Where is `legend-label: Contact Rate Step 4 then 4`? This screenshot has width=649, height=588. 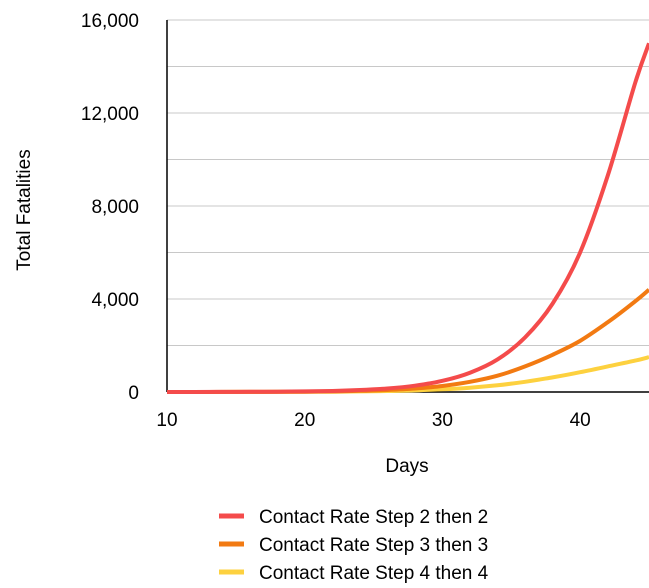 legend-label: Contact Rate Step 4 then 4 is located at coordinates (374, 573).